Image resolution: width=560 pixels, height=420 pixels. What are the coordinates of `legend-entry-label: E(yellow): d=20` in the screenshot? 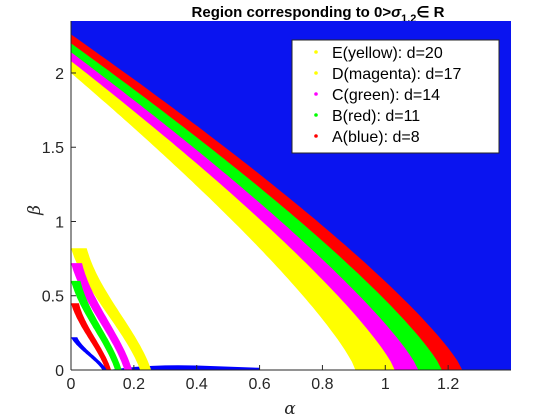 It's located at (387, 53).